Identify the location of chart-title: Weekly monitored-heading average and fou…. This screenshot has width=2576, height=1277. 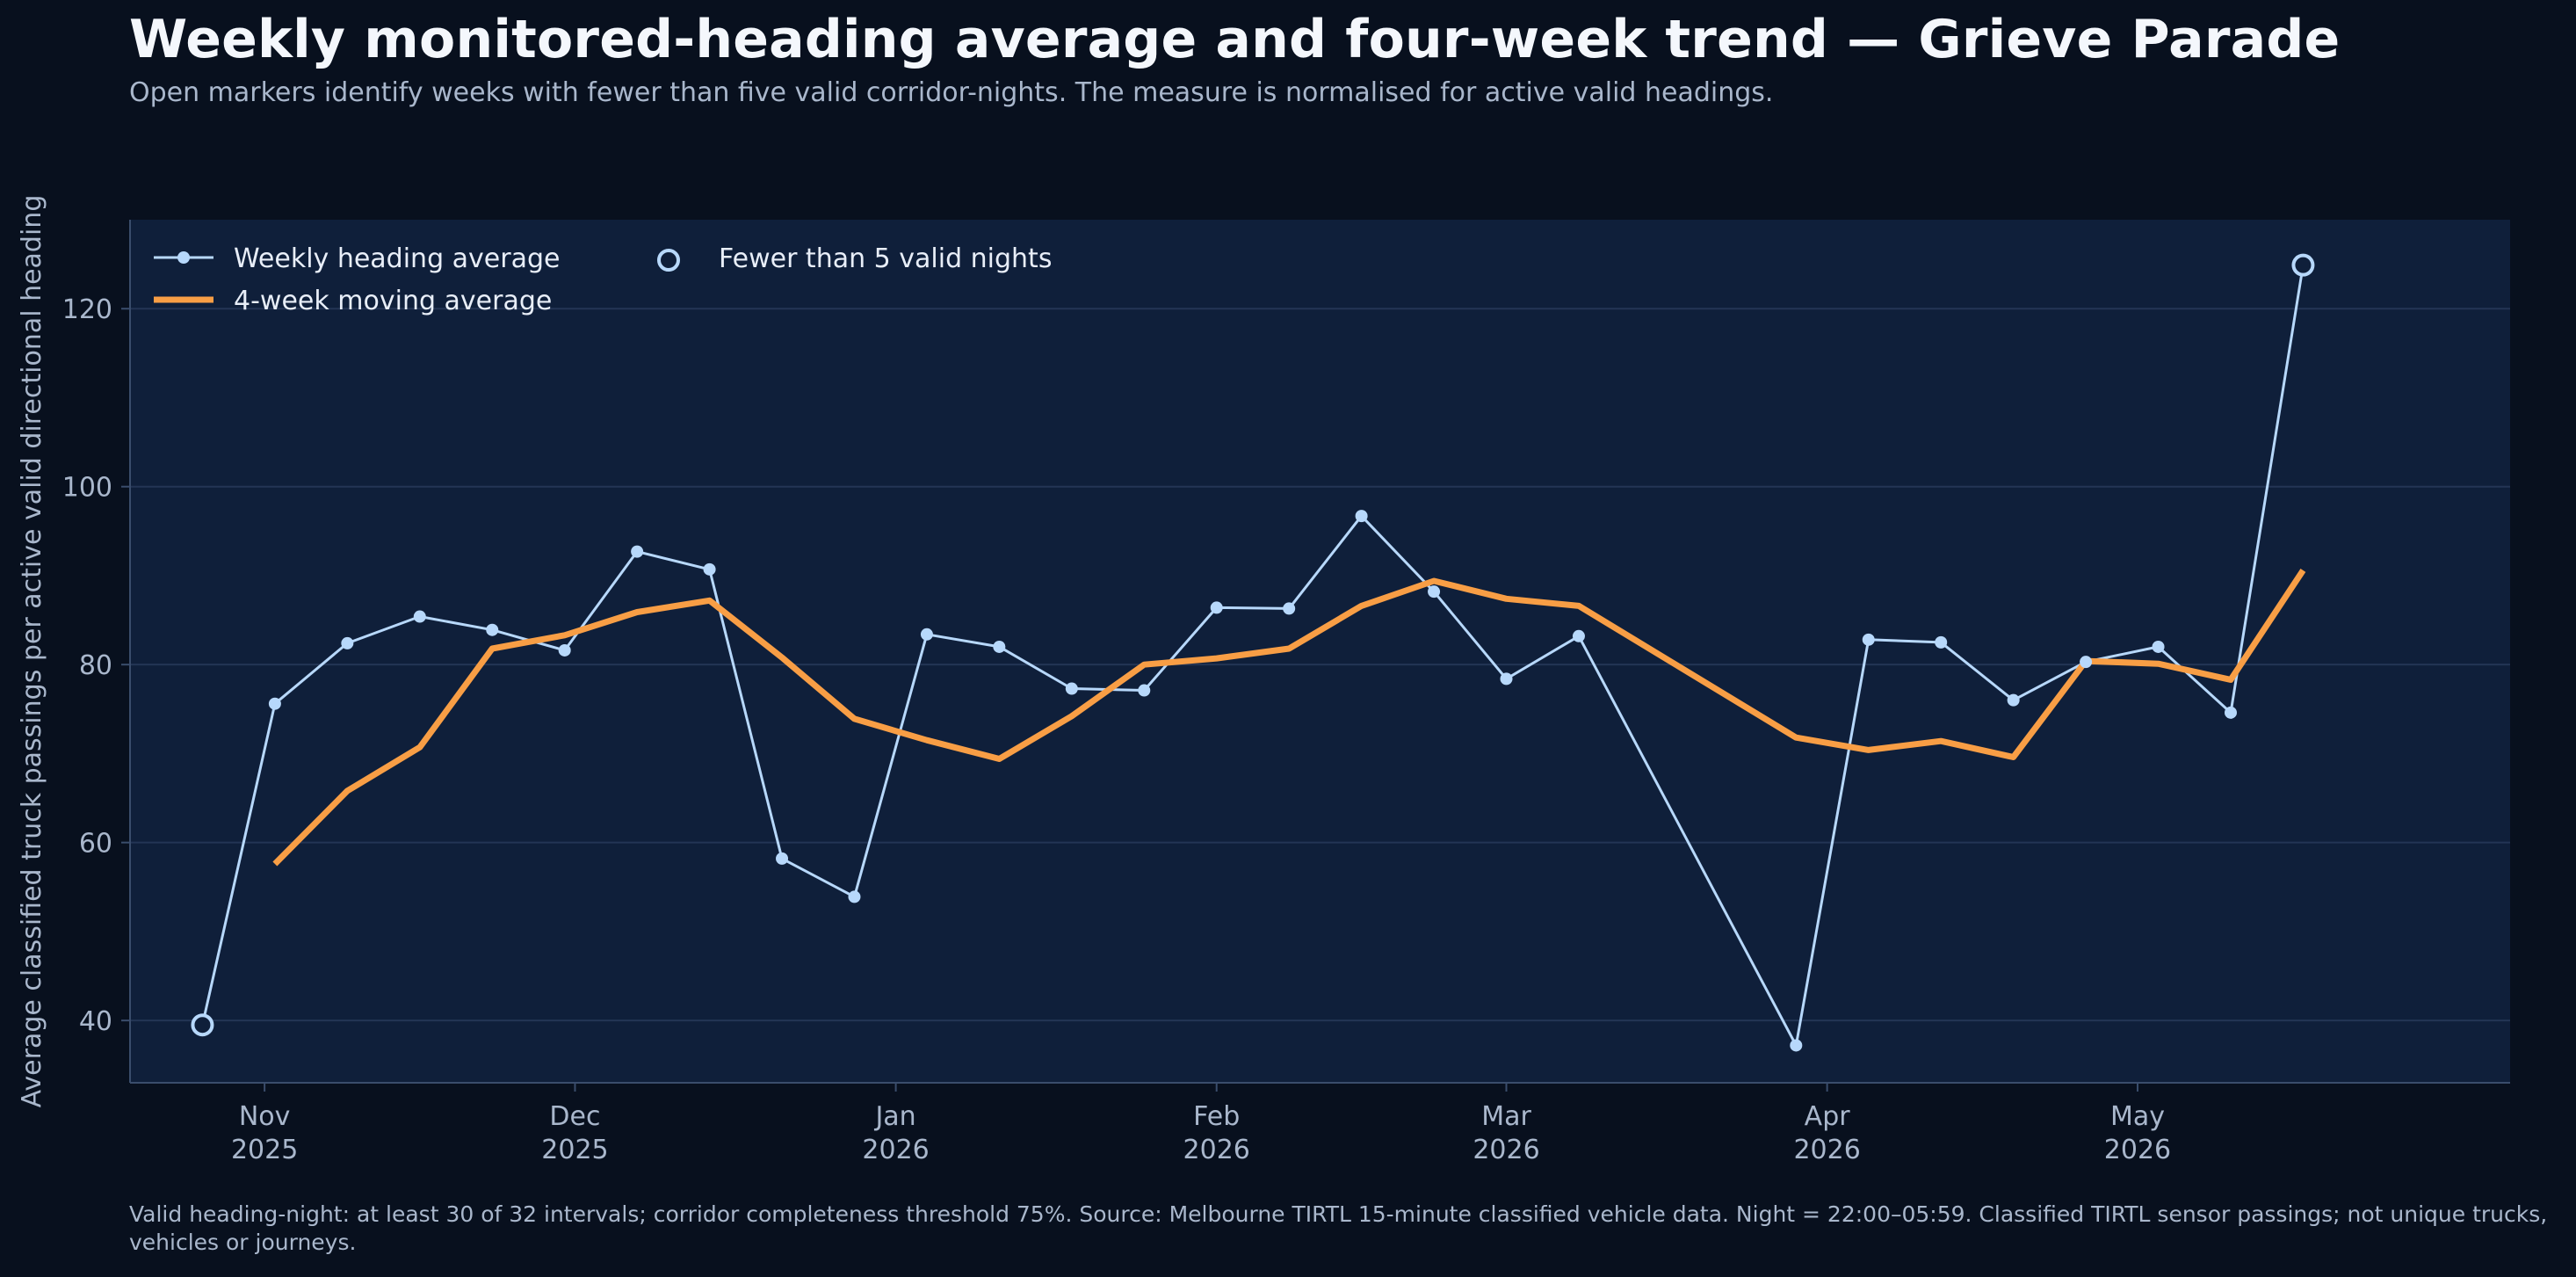
(1235, 39).